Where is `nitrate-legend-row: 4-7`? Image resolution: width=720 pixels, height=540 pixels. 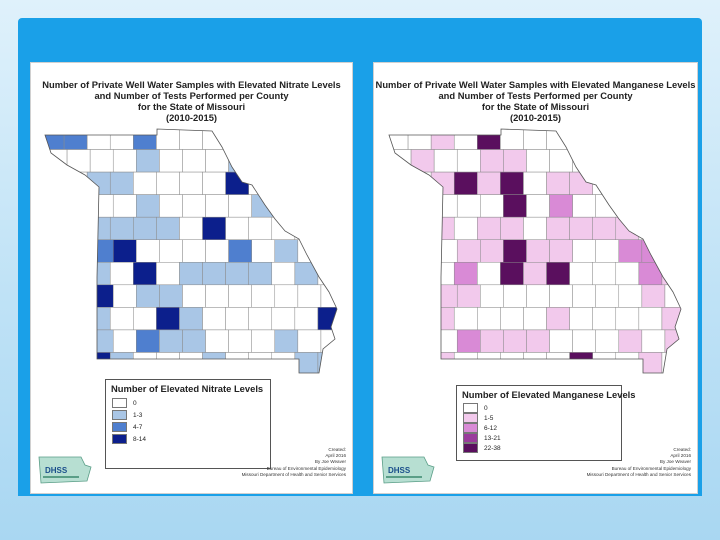 nitrate-legend-row: 4-7 is located at coordinates (191, 427).